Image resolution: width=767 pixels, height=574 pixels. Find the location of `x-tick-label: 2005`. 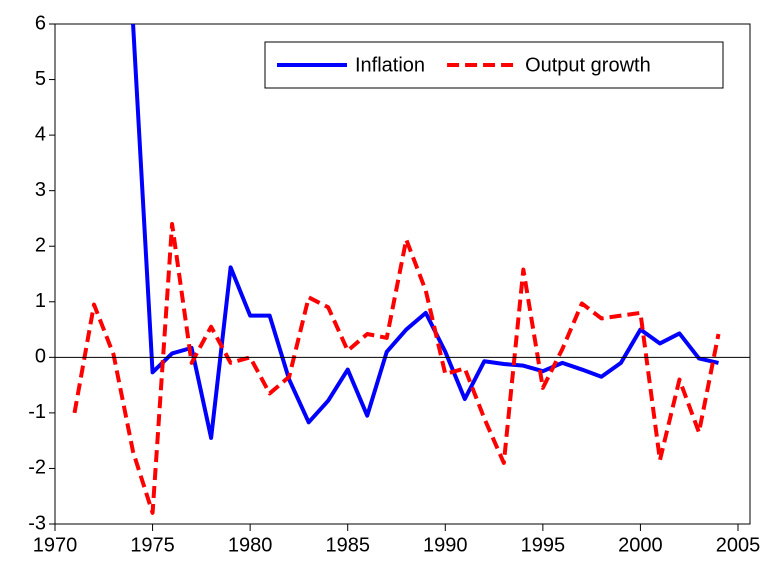

x-tick-label: 2005 is located at coordinates (738, 545).